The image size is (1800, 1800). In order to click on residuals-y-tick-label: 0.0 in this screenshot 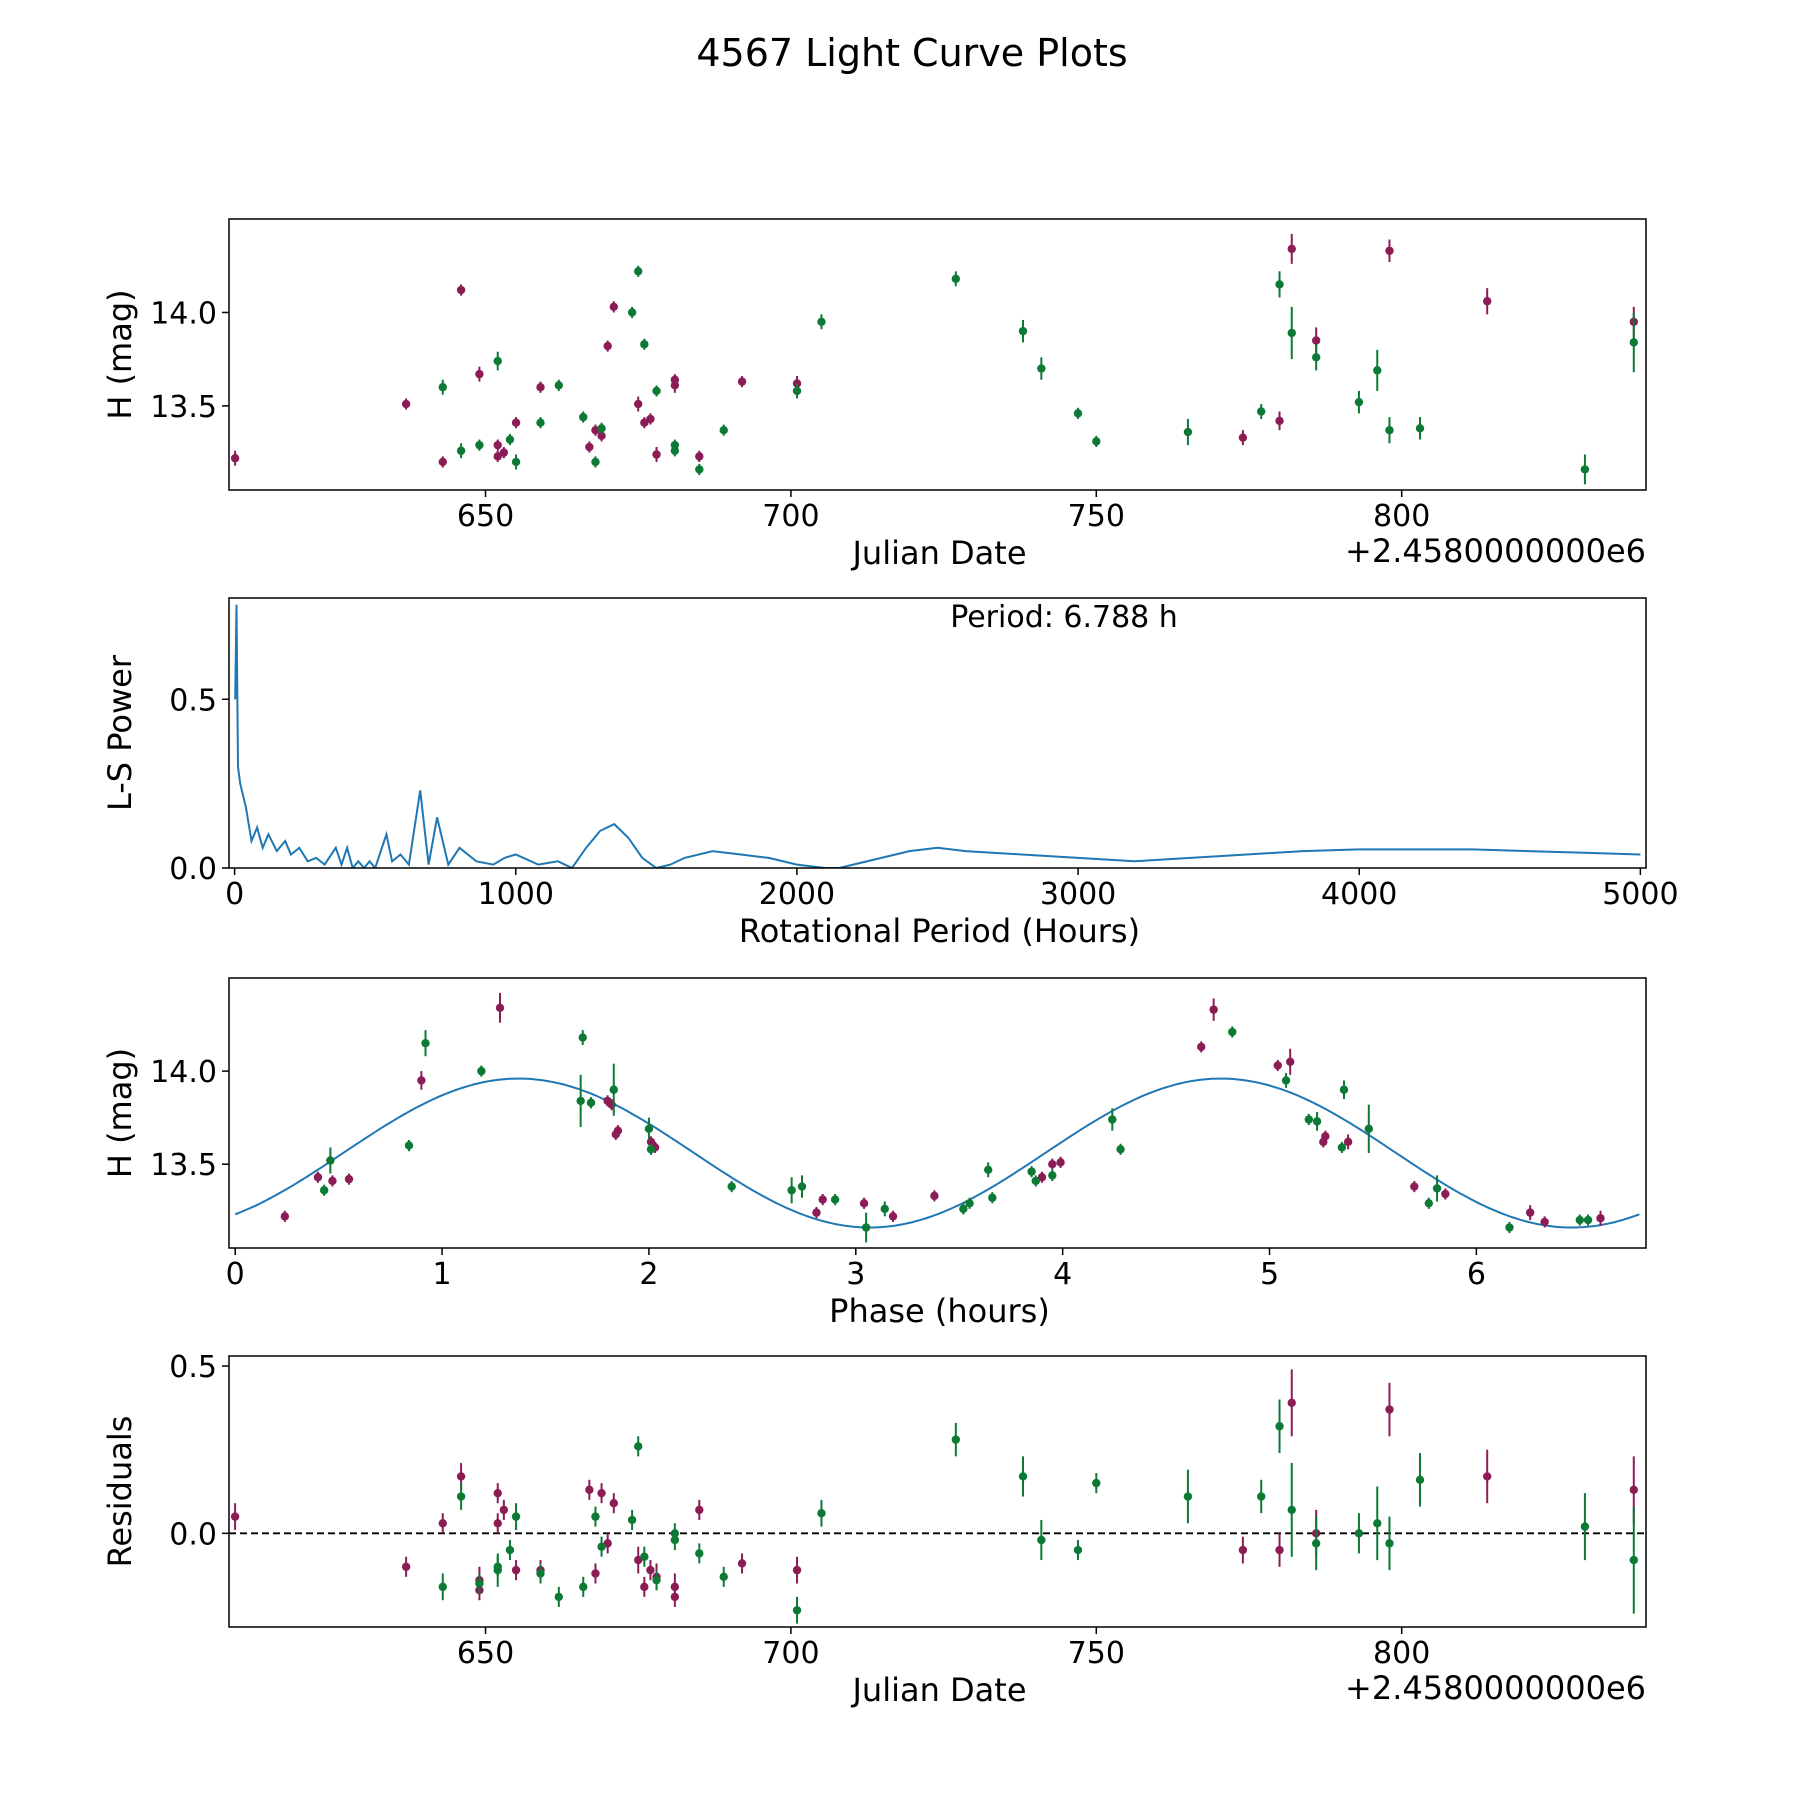, I will do `click(193, 1534)`.